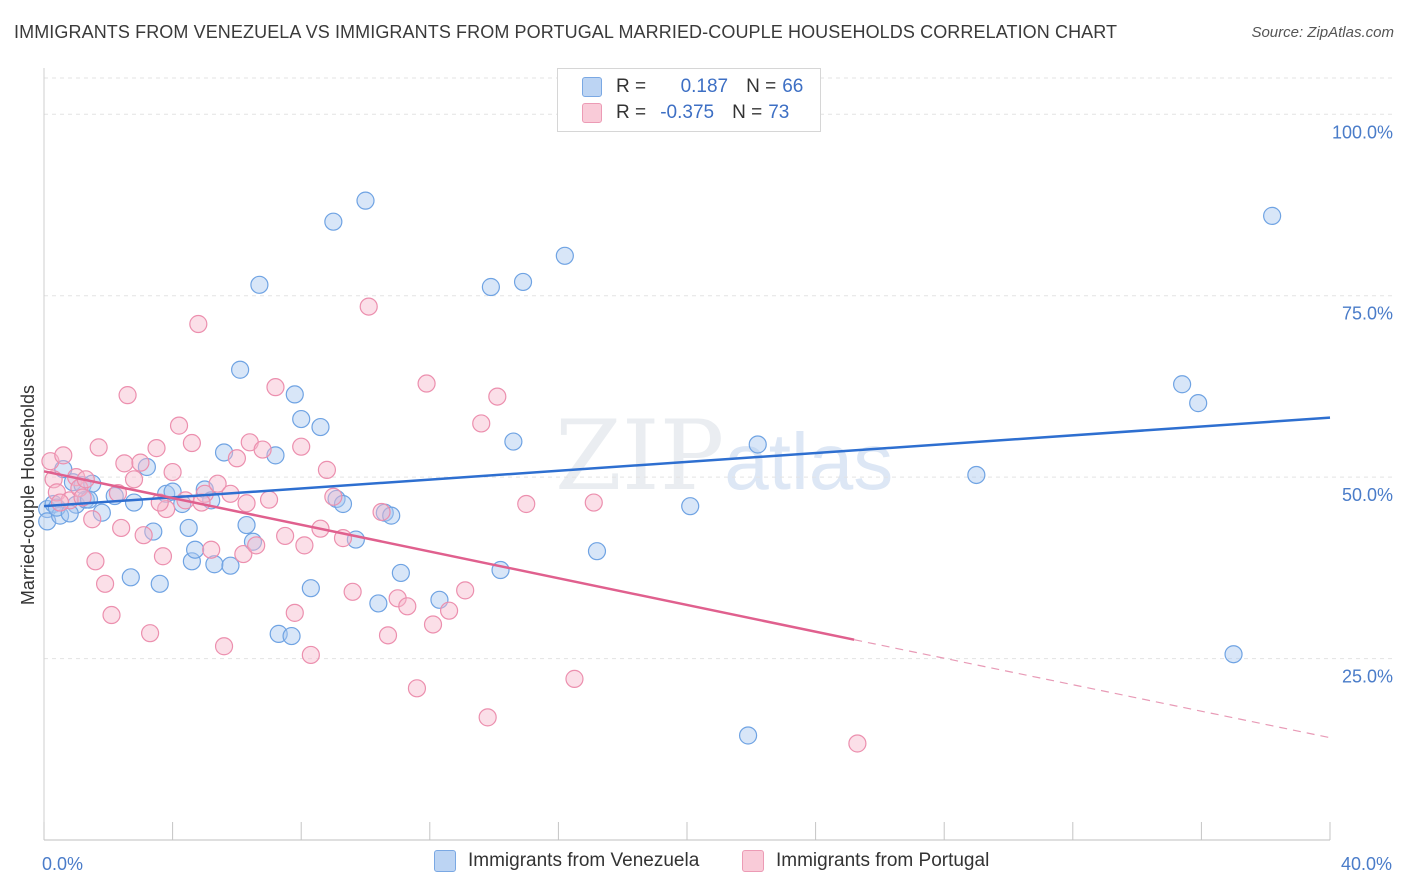 Image resolution: width=1406 pixels, height=892 pixels. I want to click on y-tick-label: 25.0%, so click(1367, 677).